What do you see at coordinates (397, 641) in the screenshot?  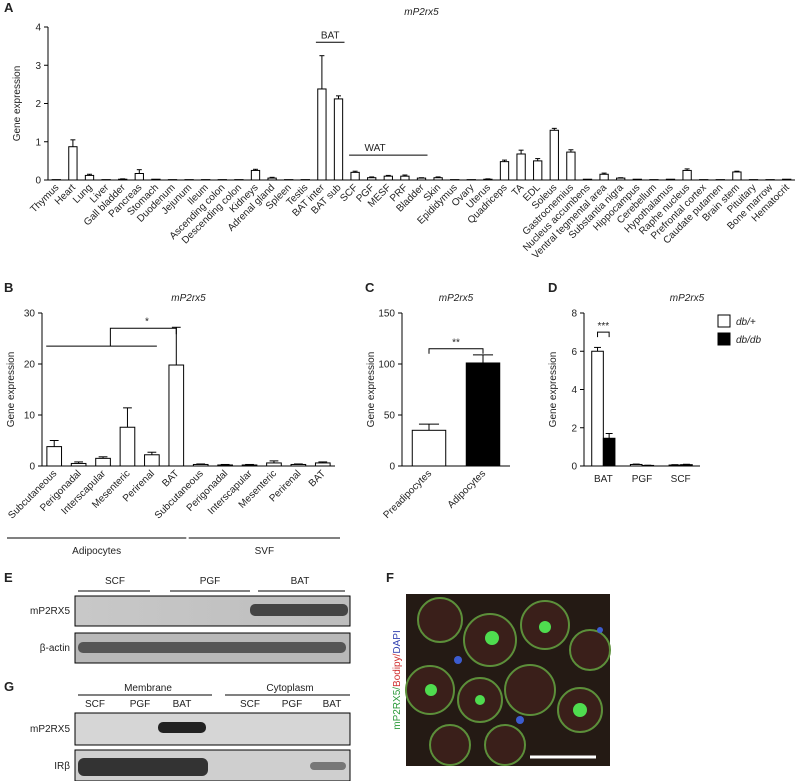 I see `stain: DAPI` at bounding box center [397, 641].